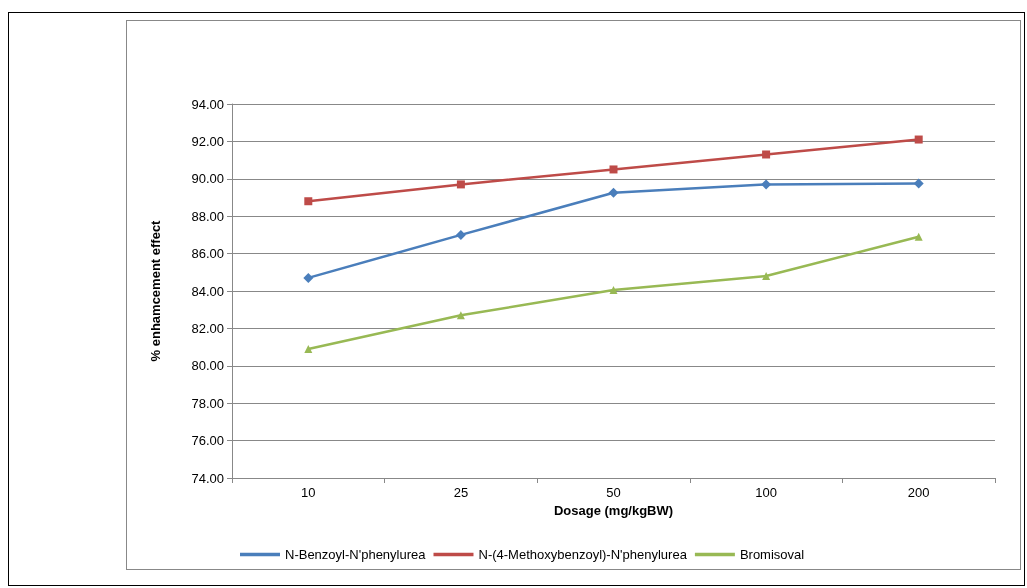 The image size is (1027, 588). I want to click on legend-label: N-Benzoyl-N'phenylurea, so click(356, 554).